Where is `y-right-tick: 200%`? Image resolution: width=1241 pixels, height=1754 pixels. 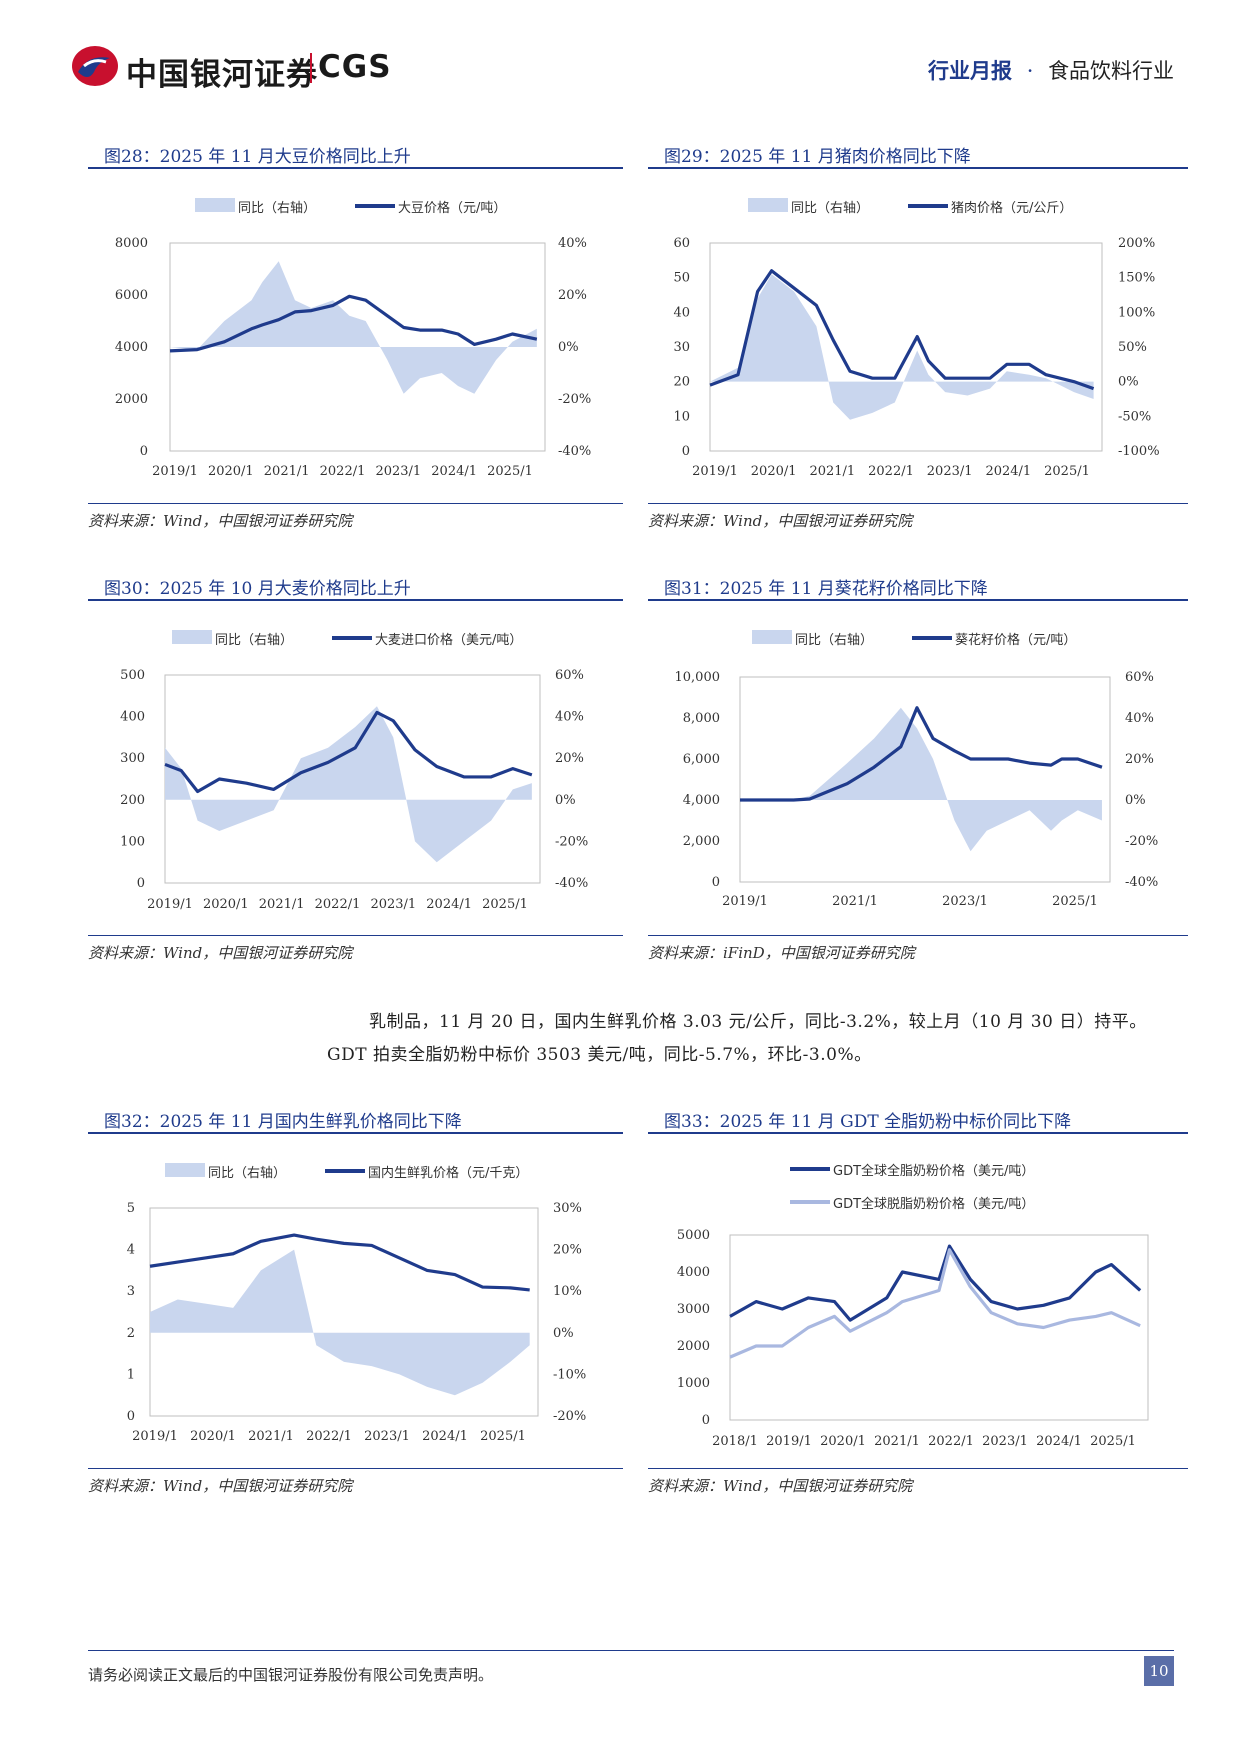 y-right-tick: 200% is located at coordinates (1136, 243).